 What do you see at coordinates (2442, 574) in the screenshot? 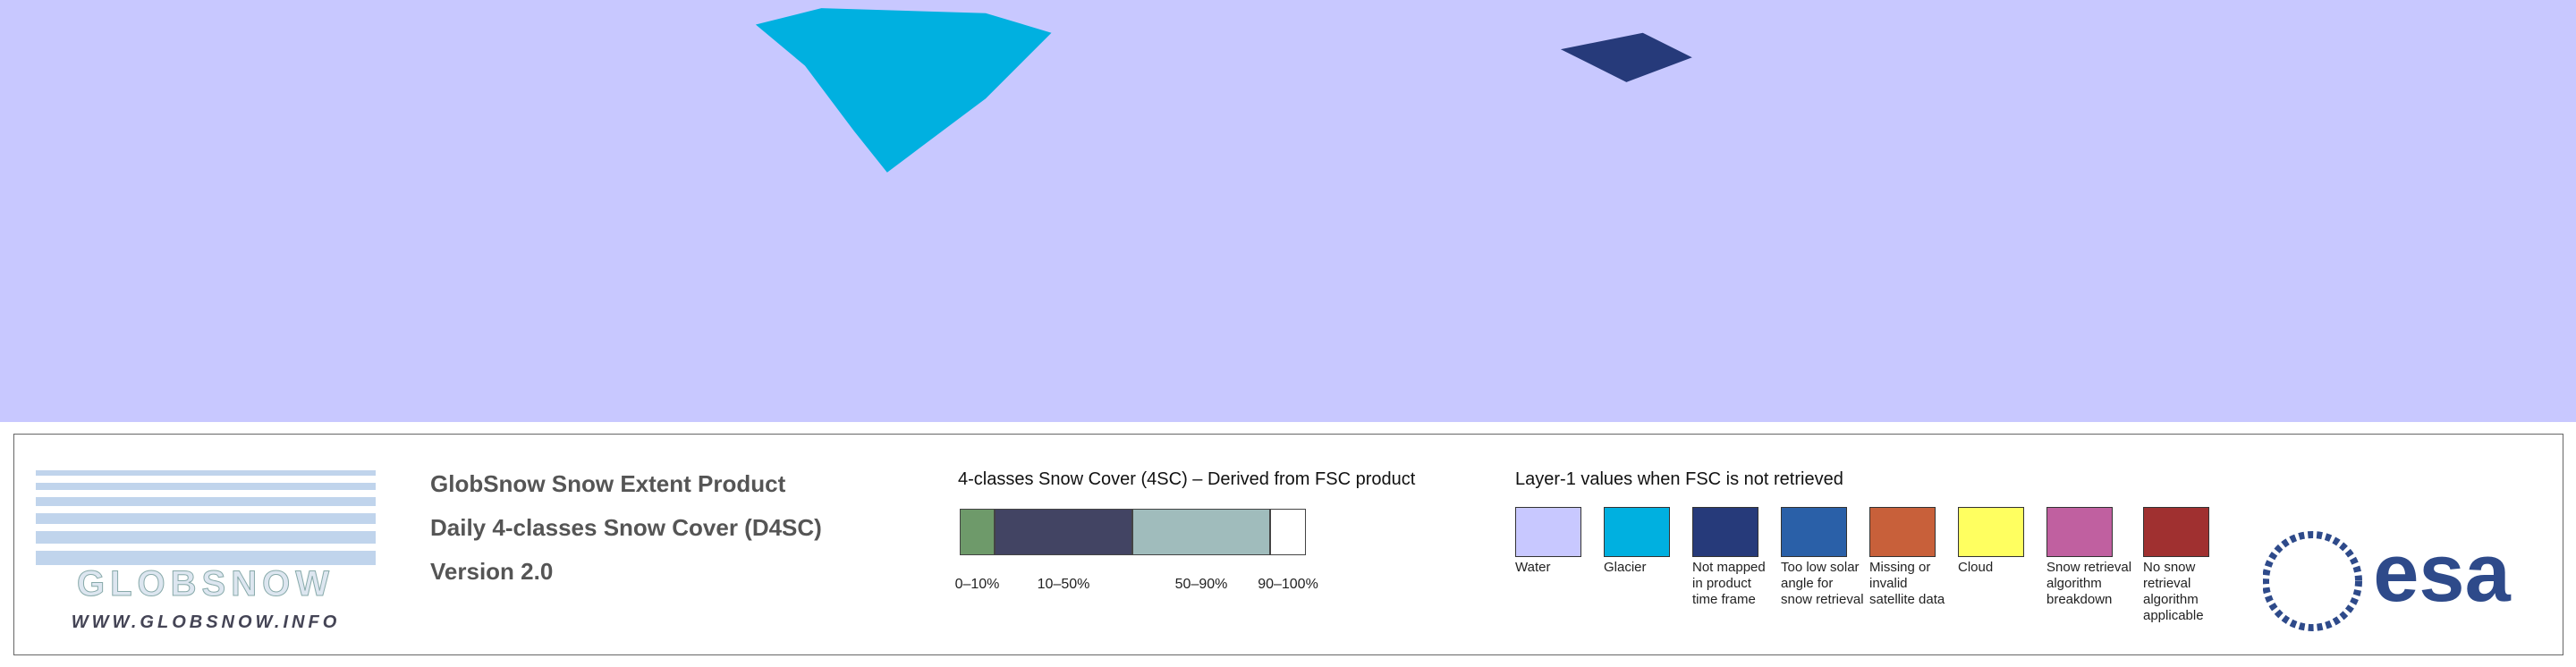
I see `esa-text: esa` at bounding box center [2442, 574].